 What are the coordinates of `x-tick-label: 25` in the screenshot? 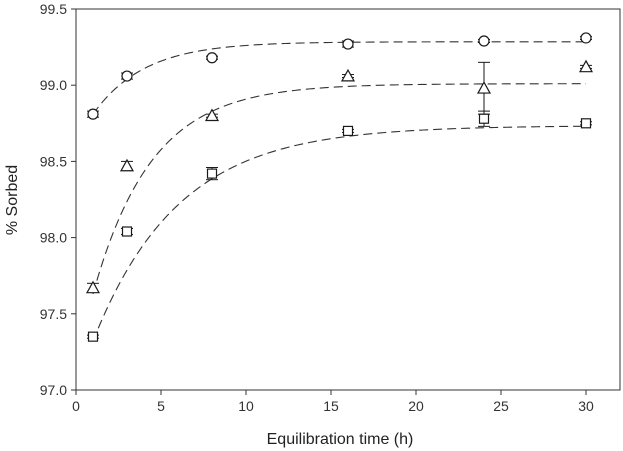 It's located at (501, 406).